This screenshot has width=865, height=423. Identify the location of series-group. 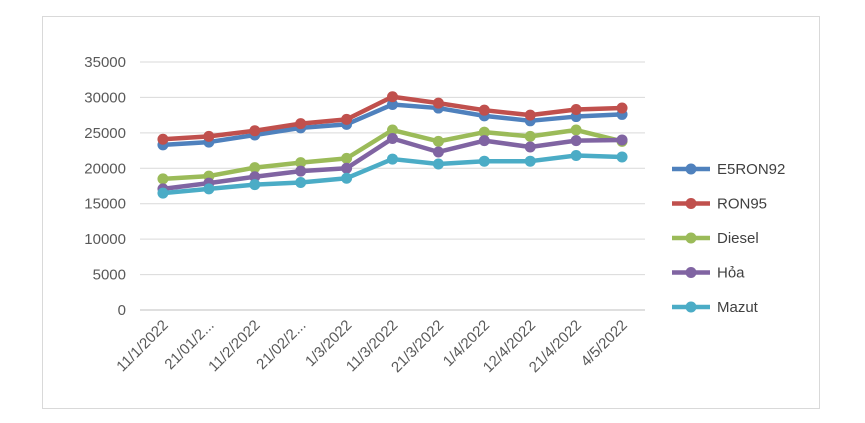
(392, 145).